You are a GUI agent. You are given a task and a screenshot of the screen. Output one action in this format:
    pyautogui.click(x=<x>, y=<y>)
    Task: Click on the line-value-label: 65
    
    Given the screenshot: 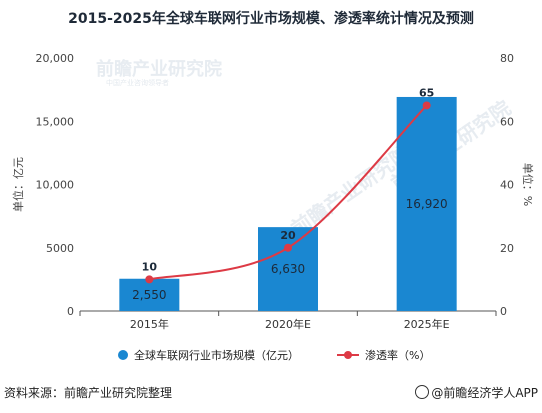 What is the action you would take?
    pyautogui.click(x=426, y=92)
    